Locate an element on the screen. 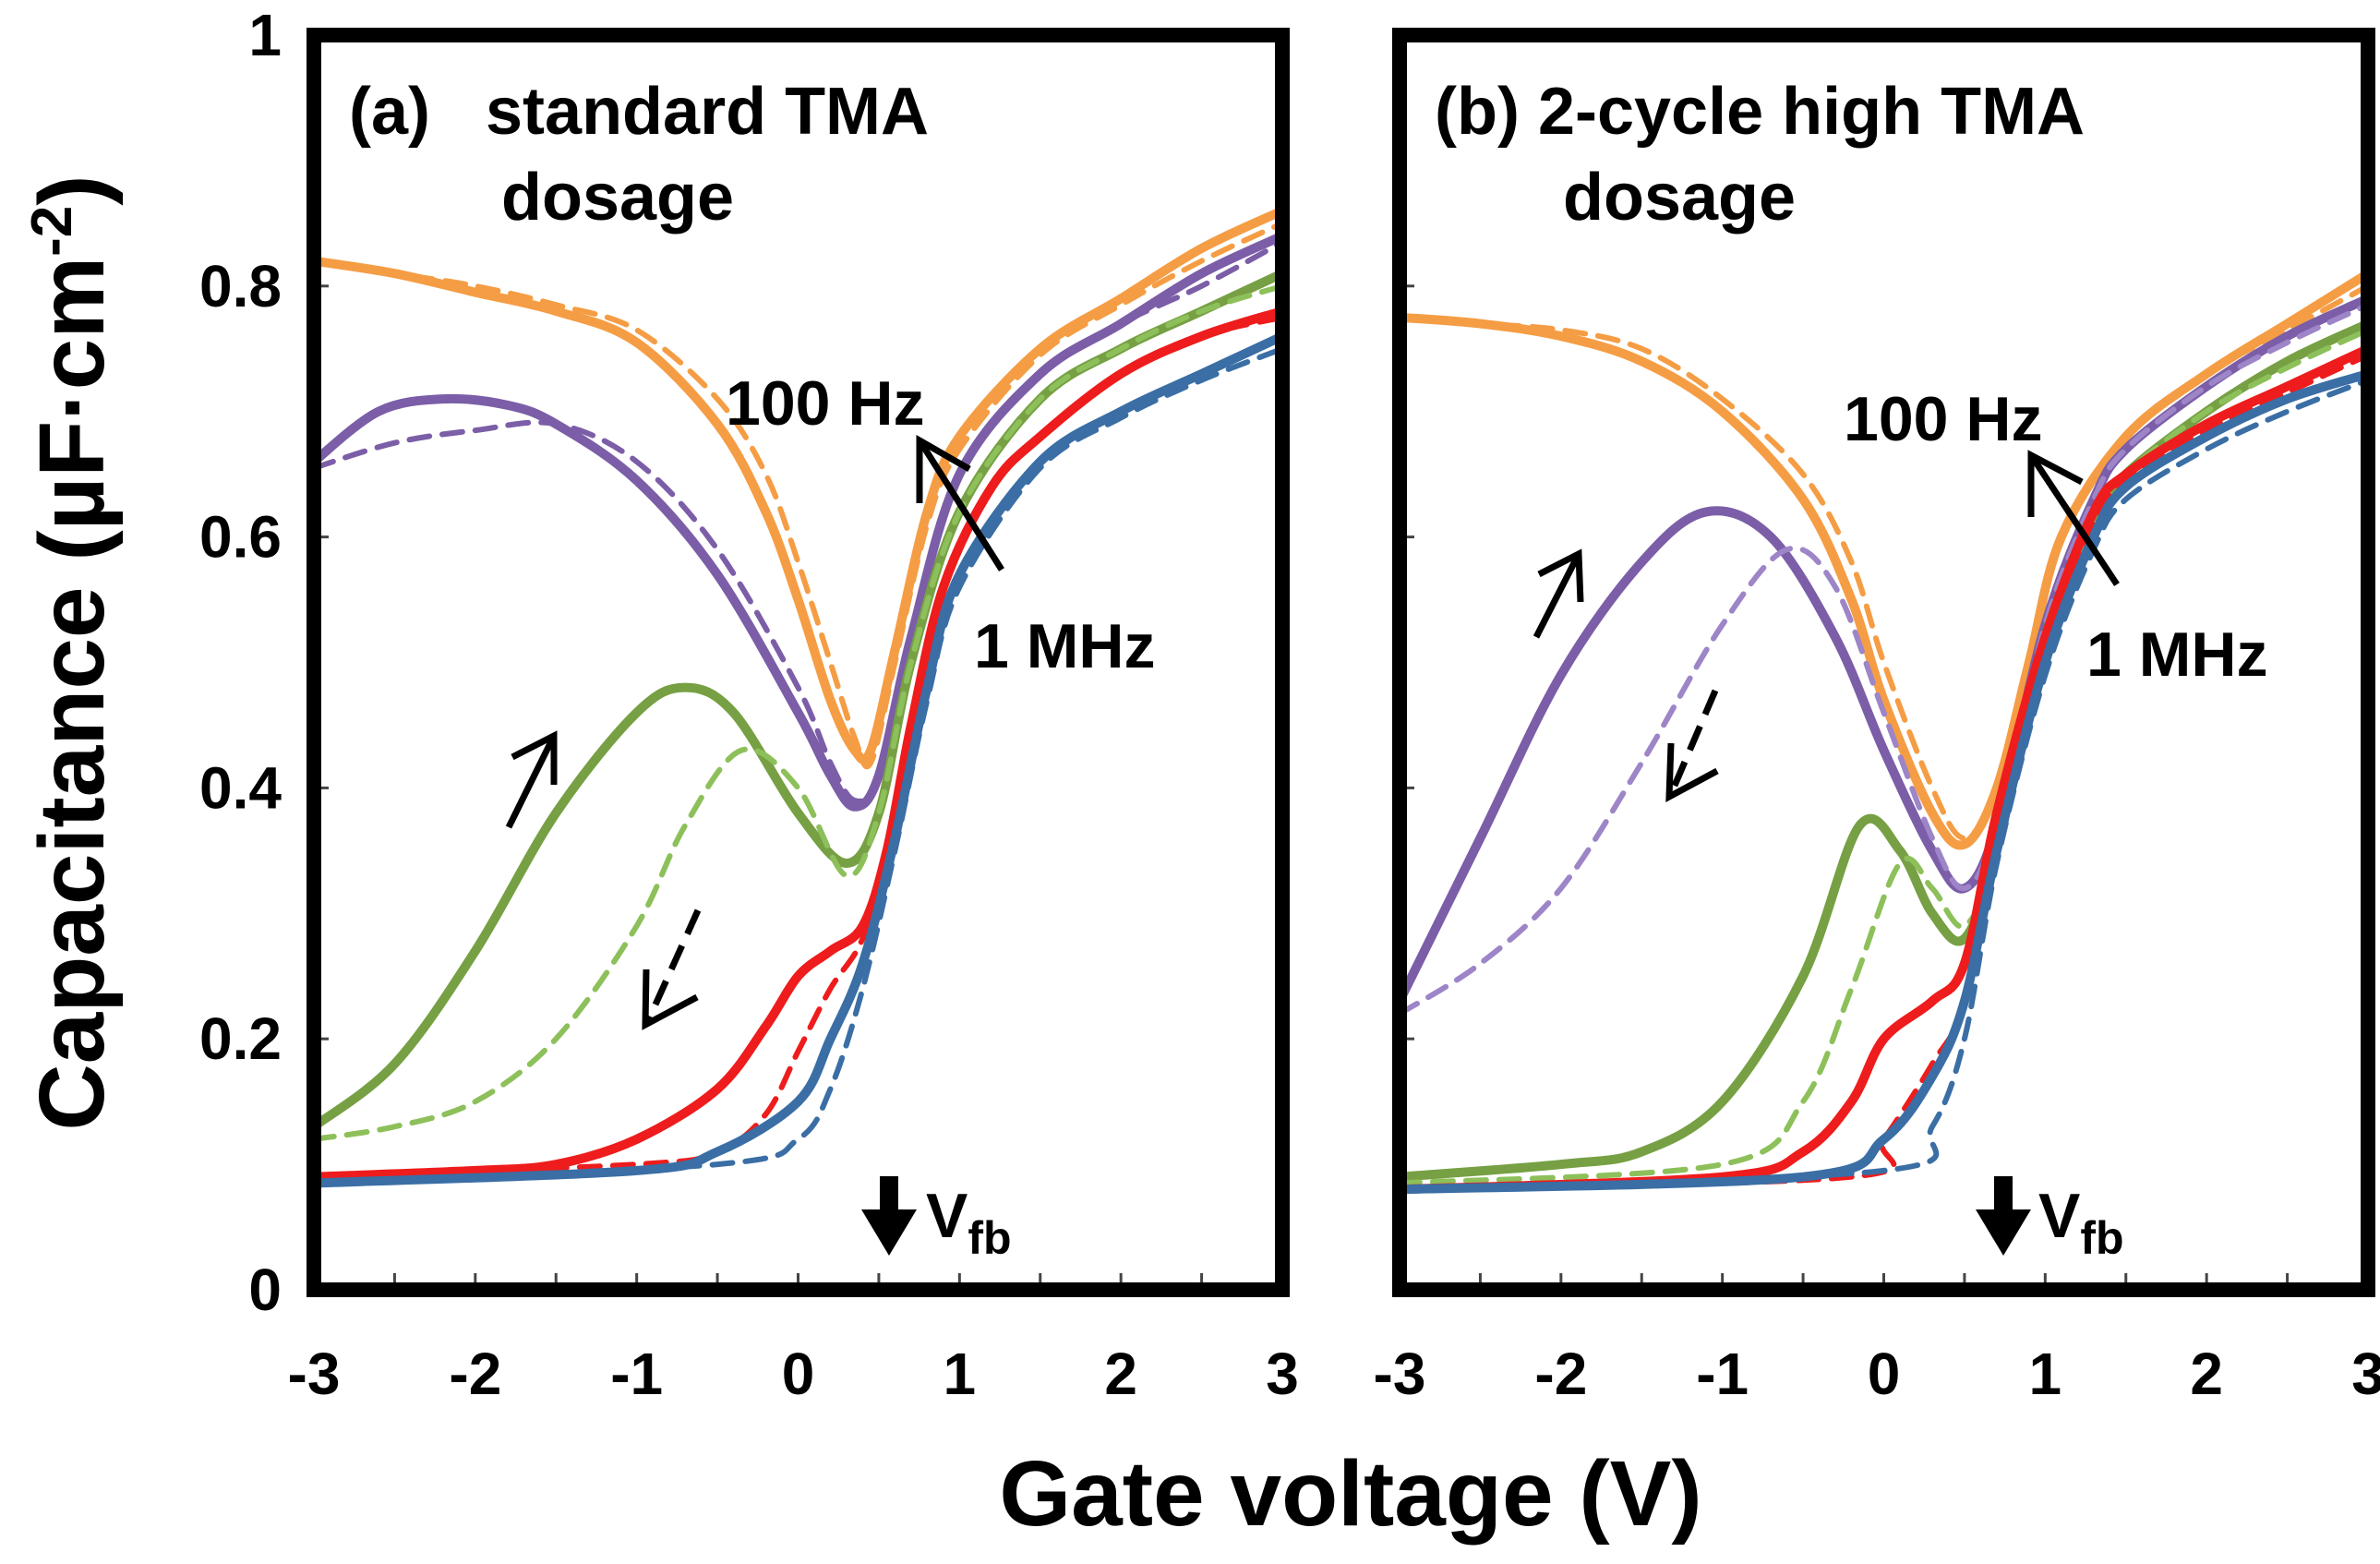  y-tick-label: 0.4 is located at coordinates (240, 787).